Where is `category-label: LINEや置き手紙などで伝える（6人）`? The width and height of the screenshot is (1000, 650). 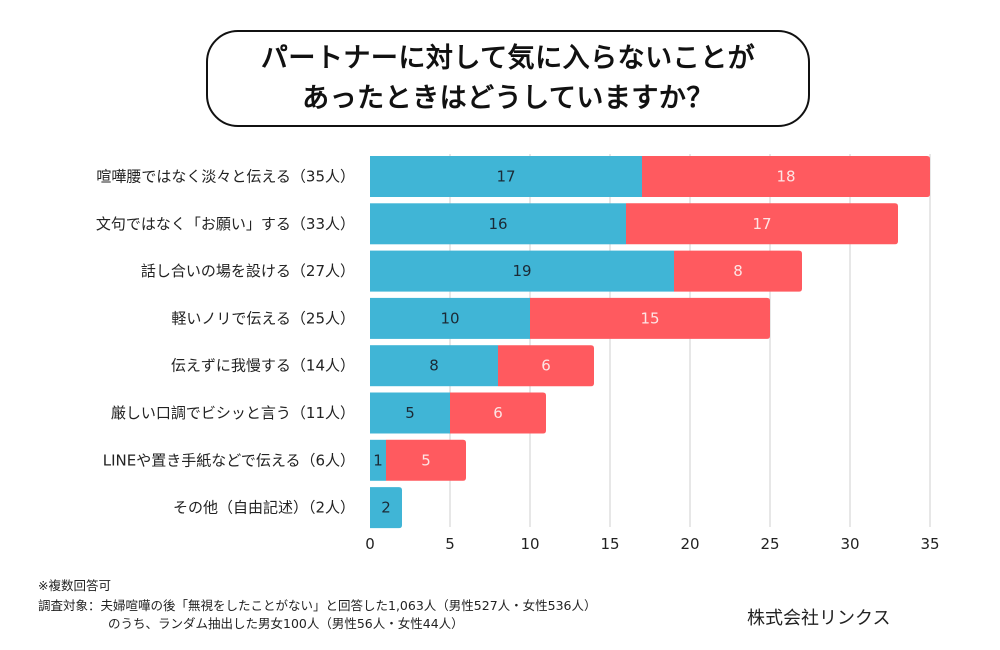
category-label: LINEや置き手紙などで伝える（6人） is located at coordinates (229, 460).